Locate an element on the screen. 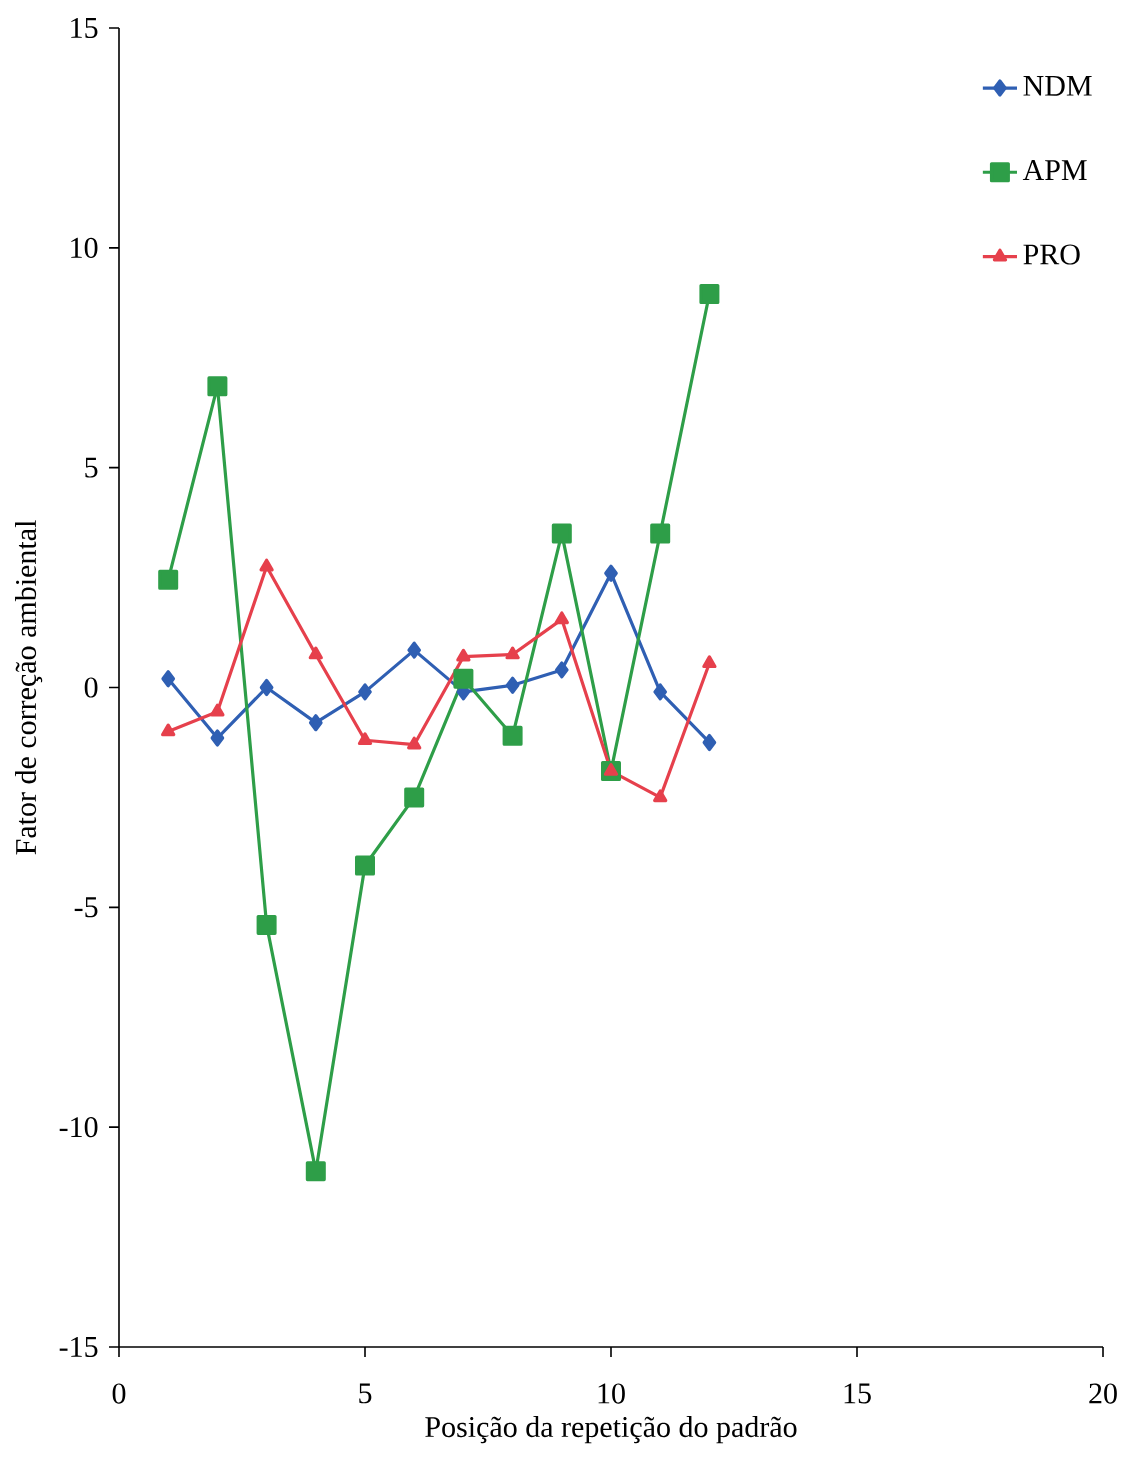 The image size is (1128, 1472). x-tick-label: 0 is located at coordinates (119, 1393).